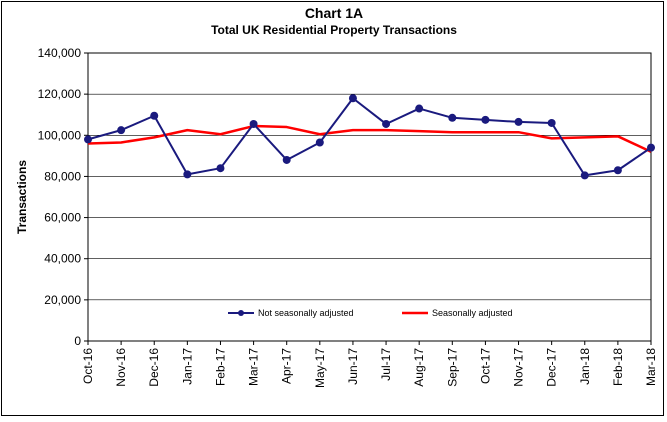  Describe the element at coordinates (121, 367) in the screenshot. I see `x-tick-label: Nov-16` at that location.